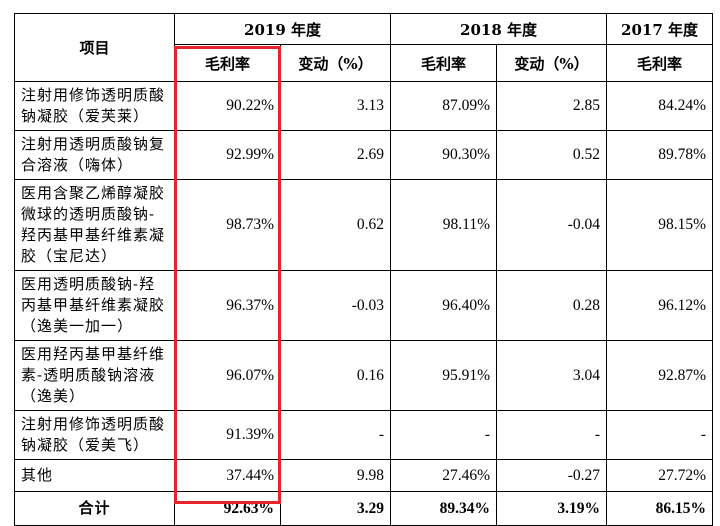 This screenshot has width=720, height=526. What do you see at coordinates (552, 155) in the screenshot?
I see `cell-change-2018: 0.52` at bounding box center [552, 155].